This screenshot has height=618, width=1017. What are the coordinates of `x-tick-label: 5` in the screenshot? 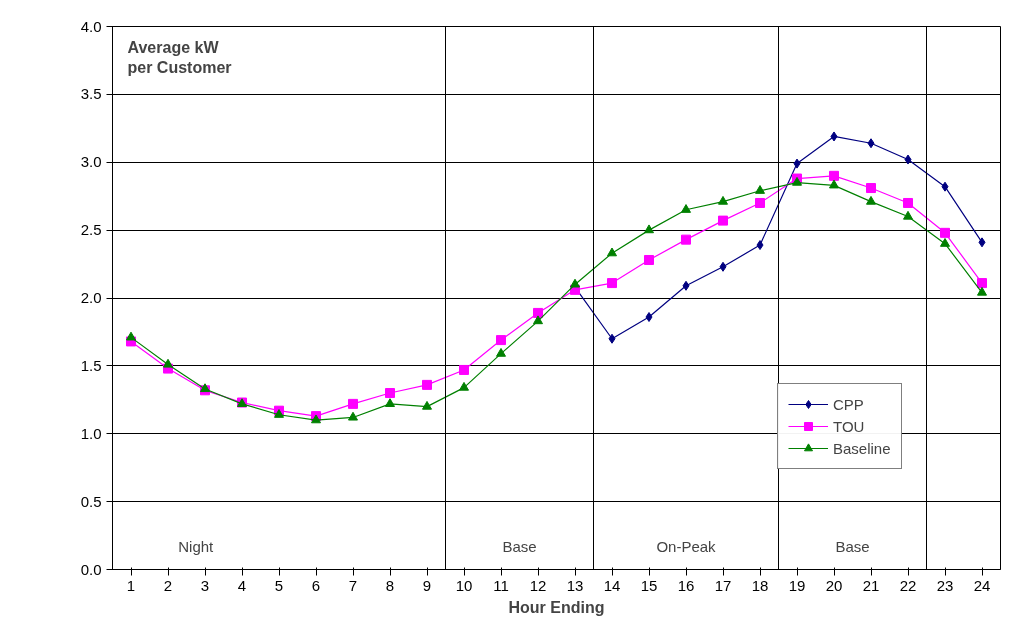 It's located at (279, 585).